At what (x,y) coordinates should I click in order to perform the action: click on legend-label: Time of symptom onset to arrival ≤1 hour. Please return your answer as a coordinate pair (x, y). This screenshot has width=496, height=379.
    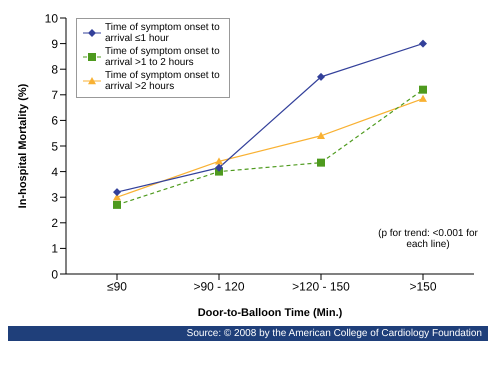
    Looking at the image, I should click on (163, 33).